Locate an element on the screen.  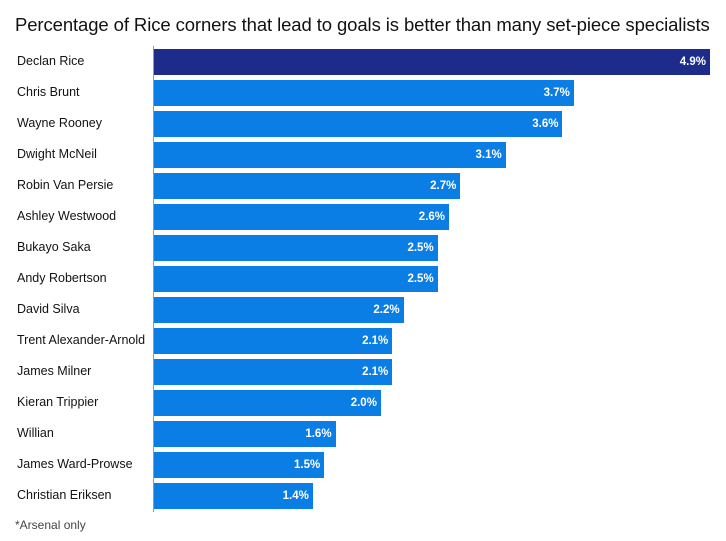
bar: 3.7% is located at coordinates (364, 93).